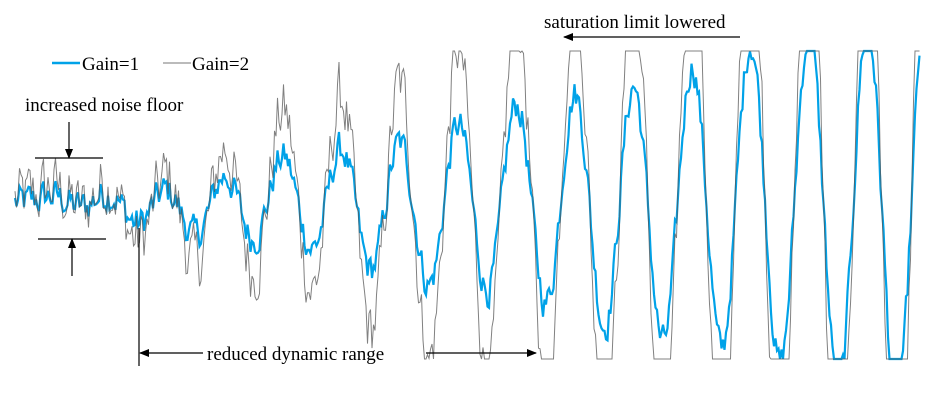 The image size is (936, 401). I want to click on legend-label-gain-1: Gain=1, so click(110, 64).